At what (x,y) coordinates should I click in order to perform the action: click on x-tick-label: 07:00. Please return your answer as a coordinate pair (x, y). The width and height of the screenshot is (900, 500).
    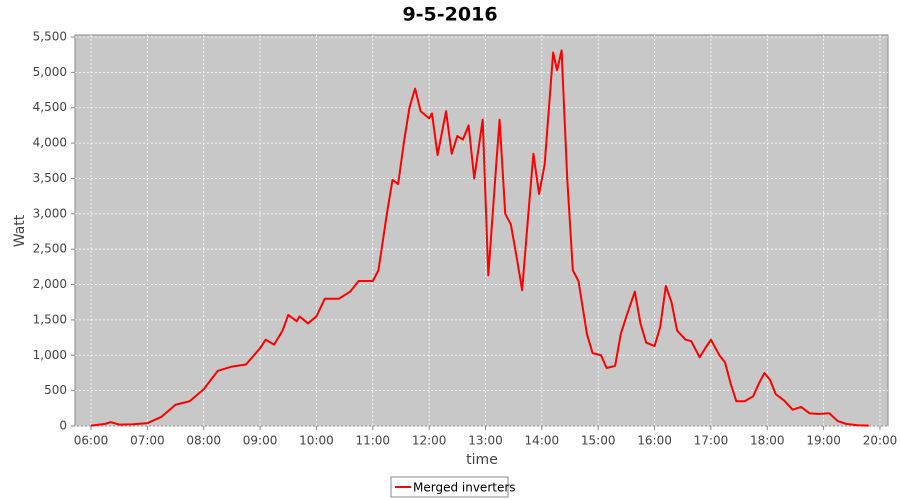
    Looking at the image, I should click on (147, 441).